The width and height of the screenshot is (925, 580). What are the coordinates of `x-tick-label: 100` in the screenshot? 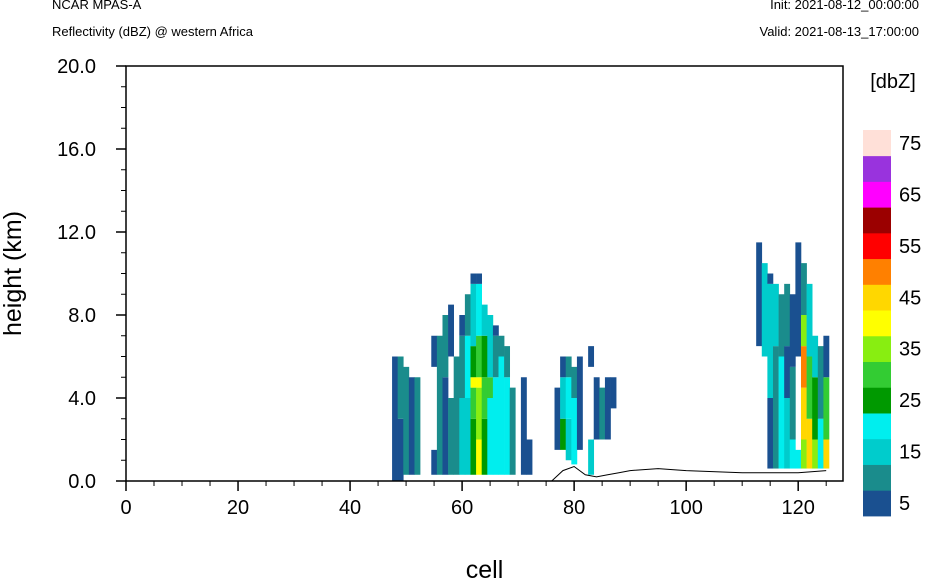 It's located at (685, 508).